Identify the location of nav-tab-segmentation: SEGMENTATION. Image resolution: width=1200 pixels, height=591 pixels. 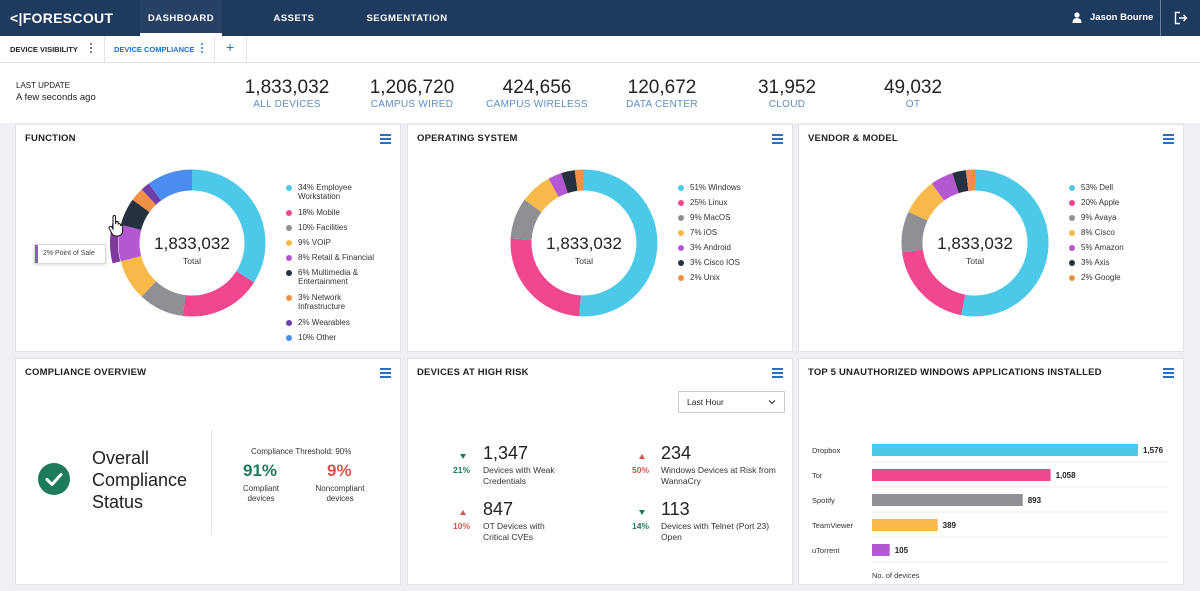
(407, 18).